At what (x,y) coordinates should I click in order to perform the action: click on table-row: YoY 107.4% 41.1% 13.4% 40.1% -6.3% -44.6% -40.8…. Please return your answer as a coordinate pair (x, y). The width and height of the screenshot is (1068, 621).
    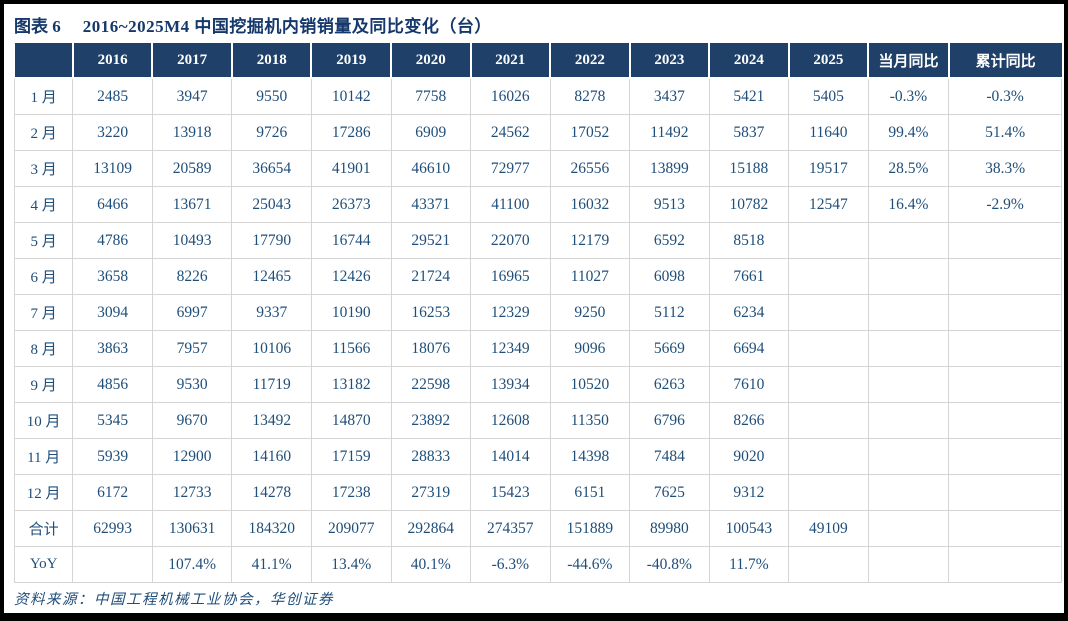
    Looking at the image, I should click on (537, 564).